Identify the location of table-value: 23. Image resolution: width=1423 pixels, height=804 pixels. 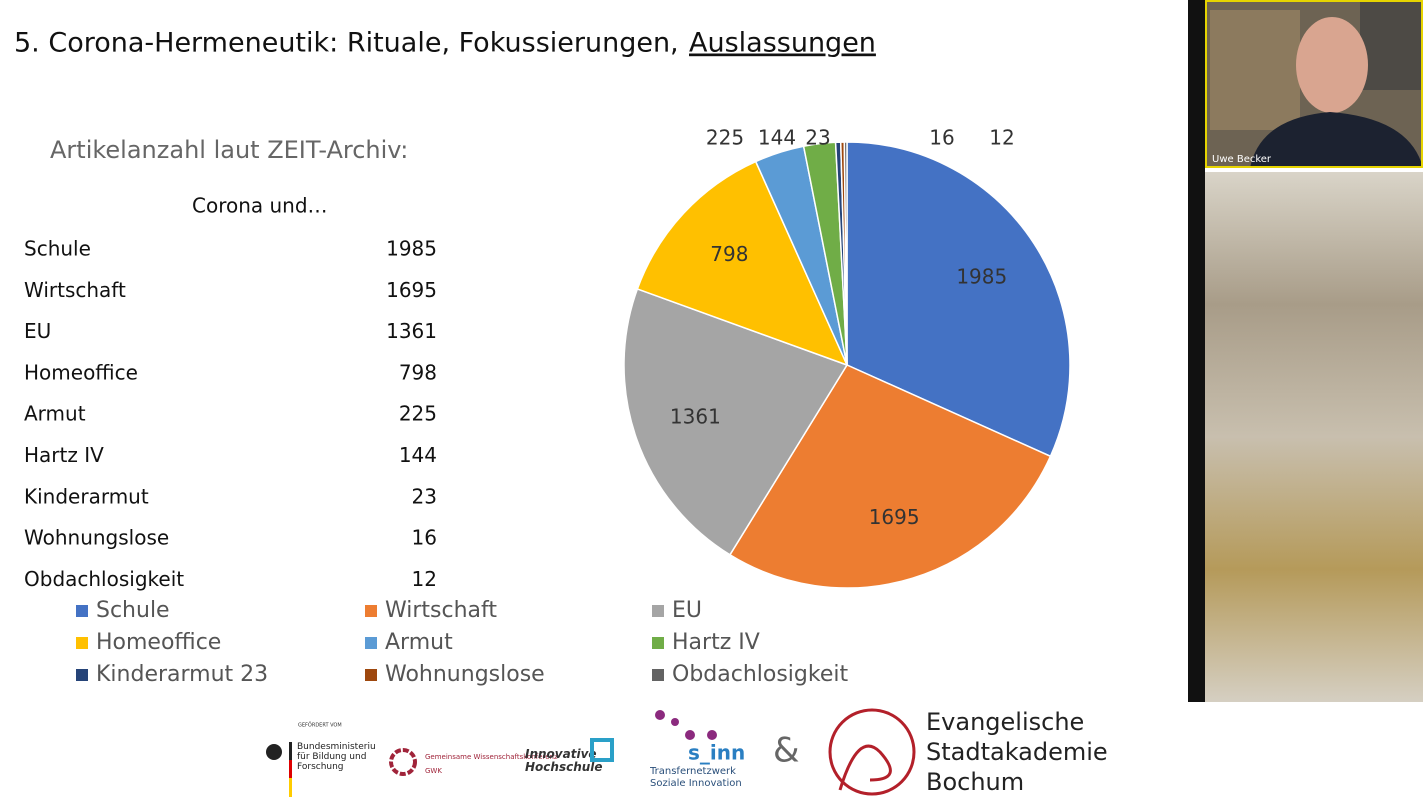
(424, 496).